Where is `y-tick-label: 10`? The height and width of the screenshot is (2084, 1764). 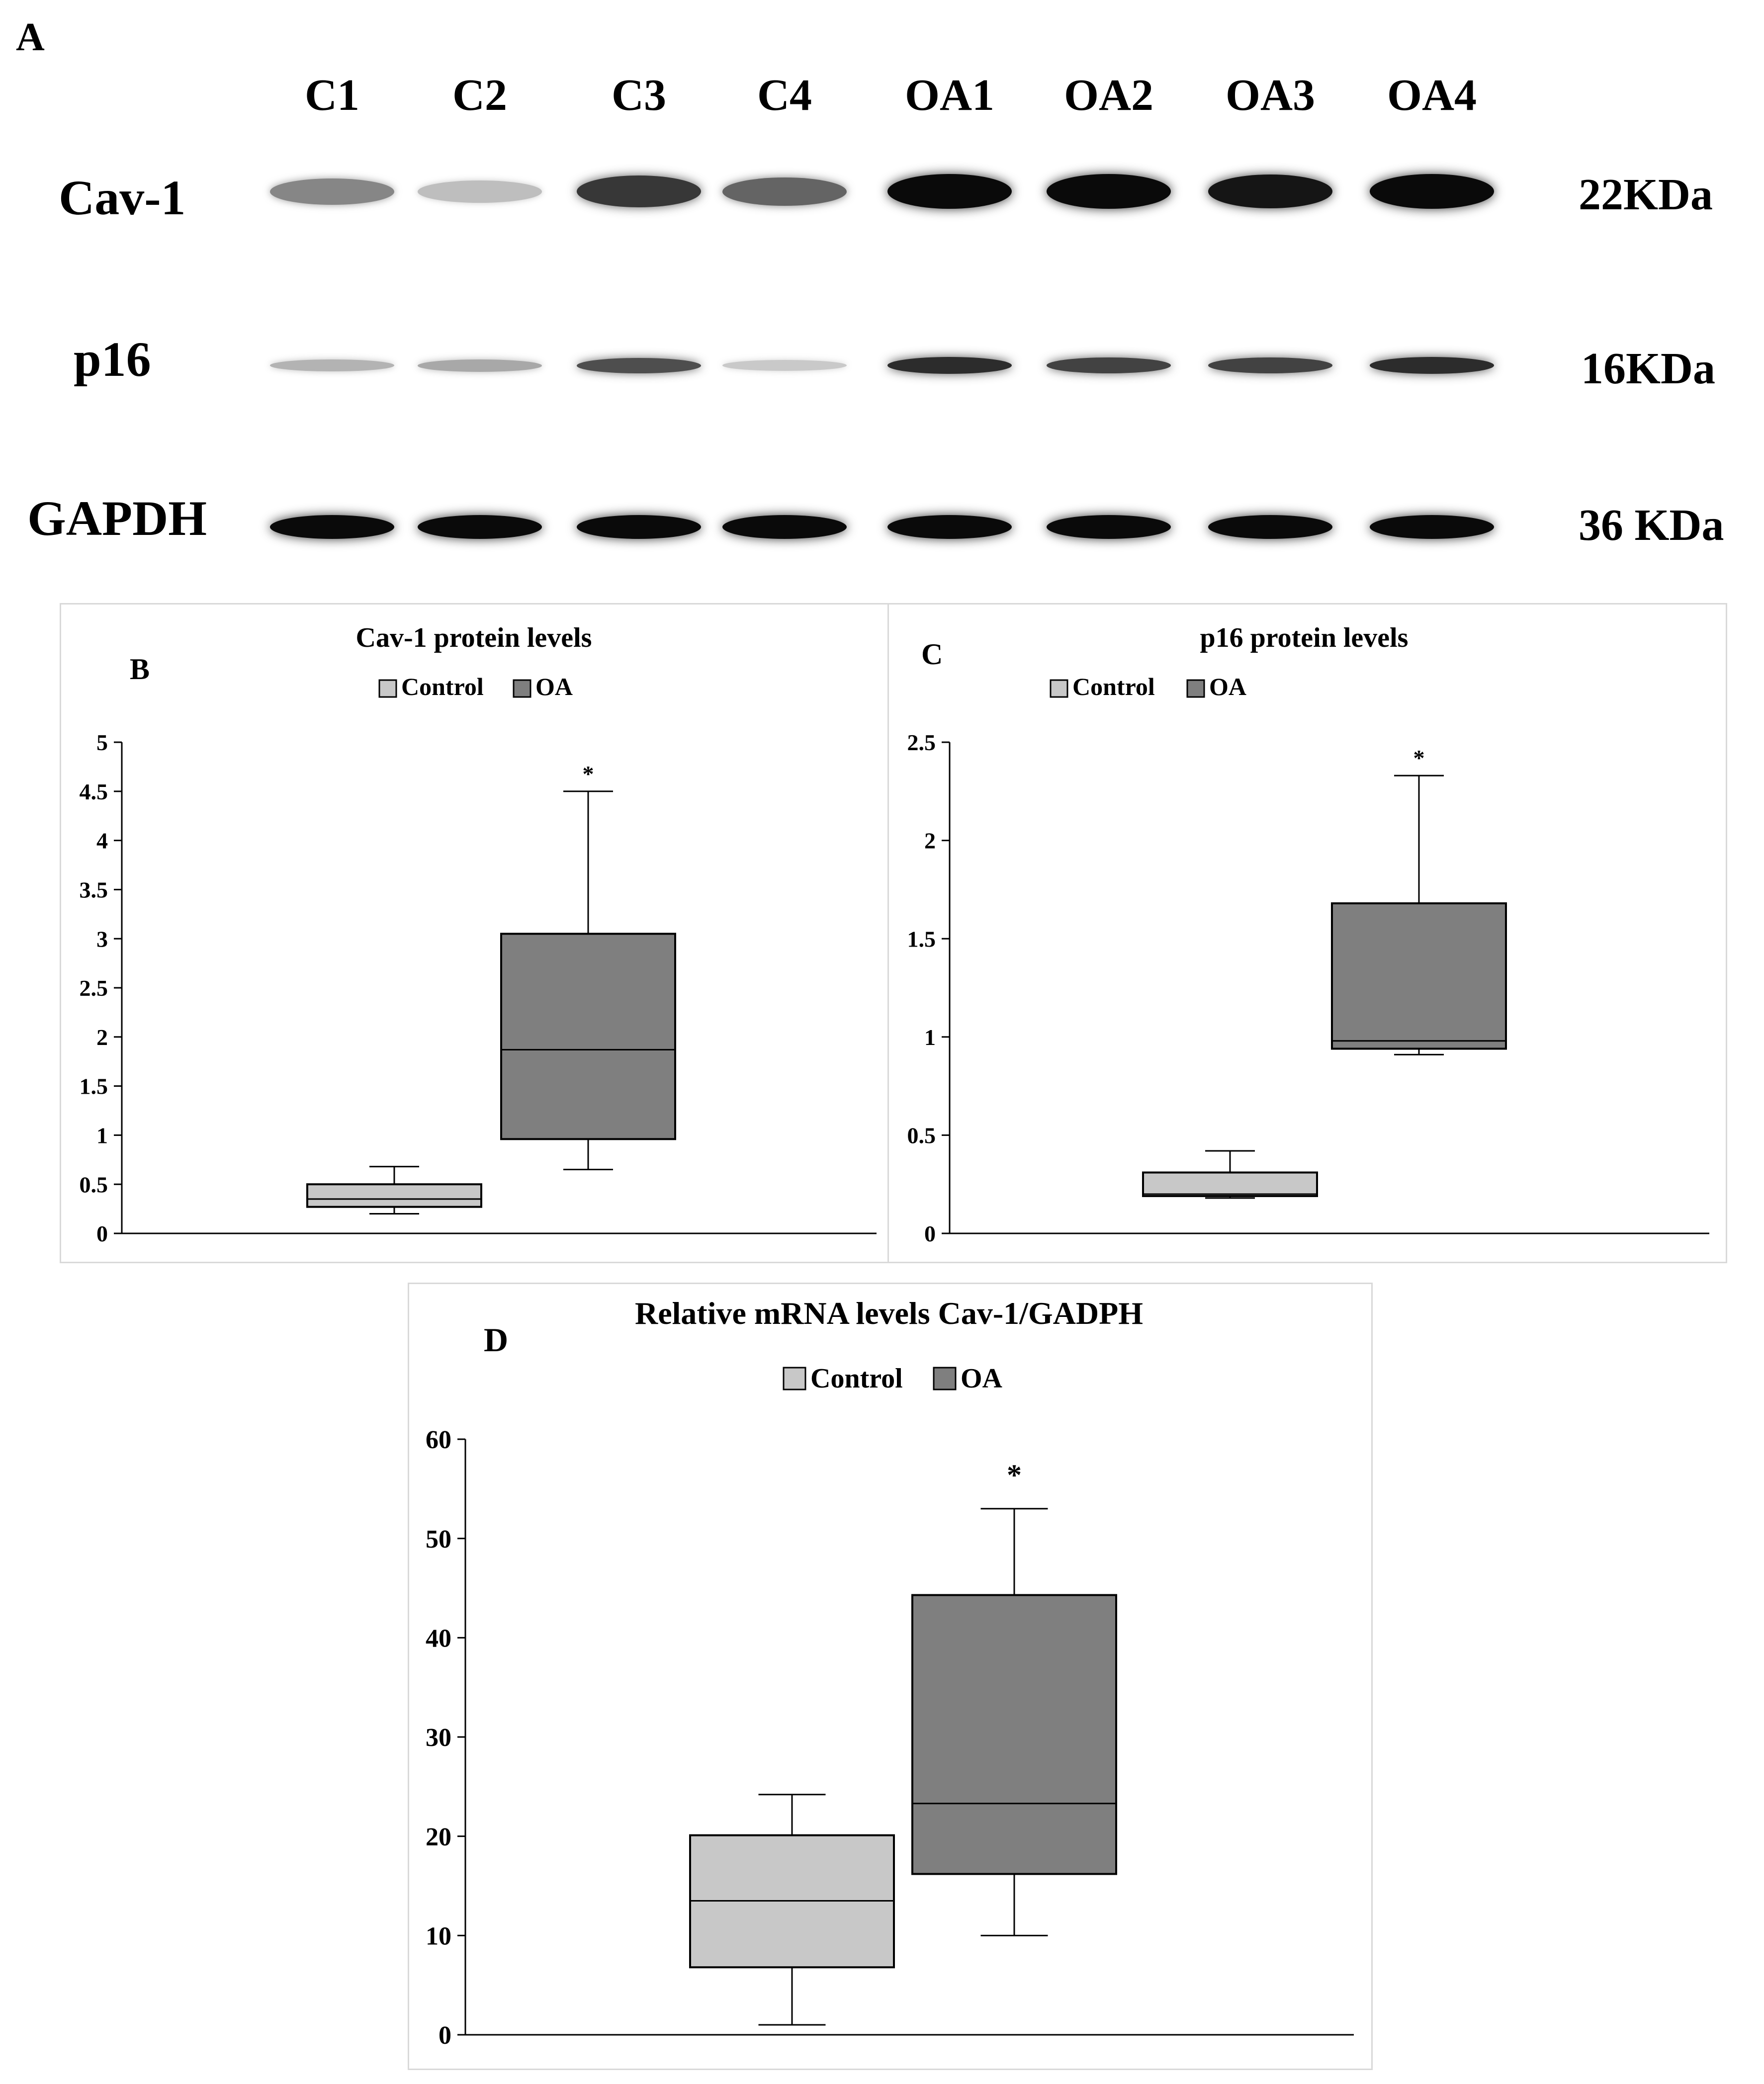
y-tick-label: 10 is located at coordinates (438, 1936).